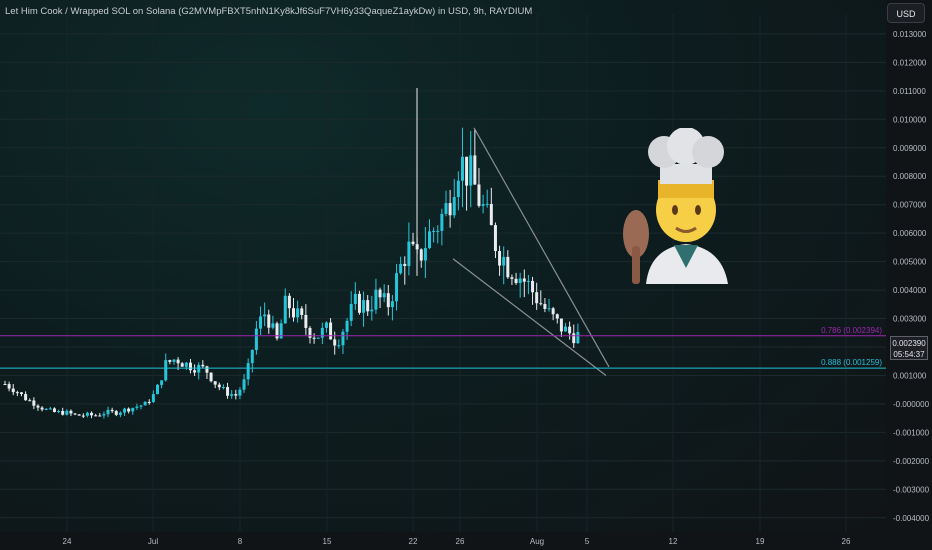 The height and width of the screenshot is (550, 932). What do you see at coordinates (911, 404) in the screenshot?
I see `price-tick-label: -0.000000` at bounding box center [911, 404].